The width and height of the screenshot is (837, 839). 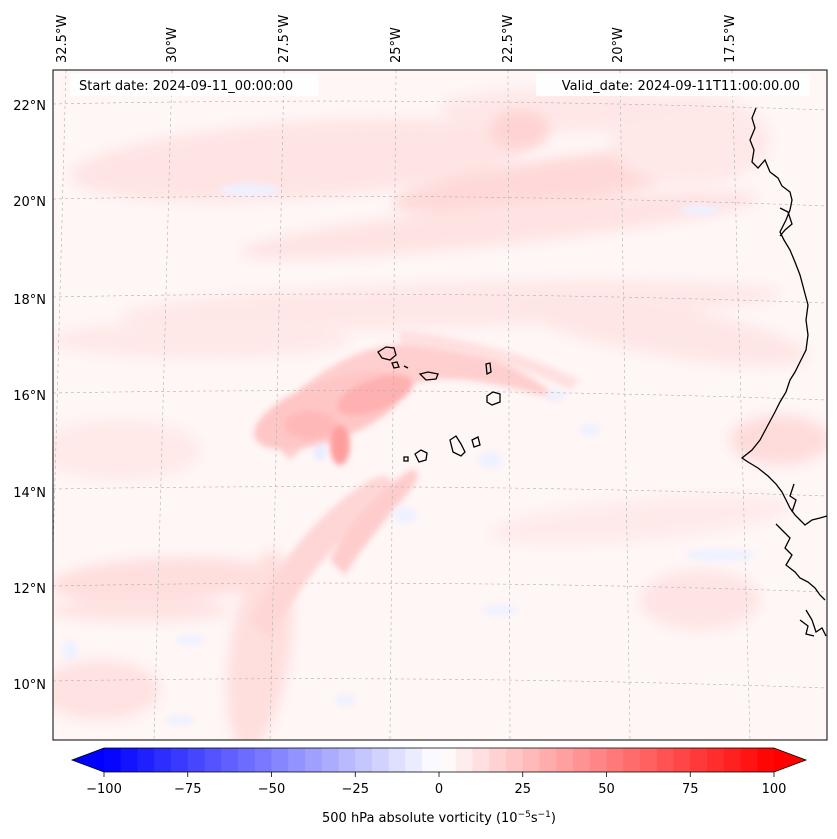 What do you see at coordinates (493, 398) in the screenshot?
I see `island-boa-vista` at bounding box center [493, 398].